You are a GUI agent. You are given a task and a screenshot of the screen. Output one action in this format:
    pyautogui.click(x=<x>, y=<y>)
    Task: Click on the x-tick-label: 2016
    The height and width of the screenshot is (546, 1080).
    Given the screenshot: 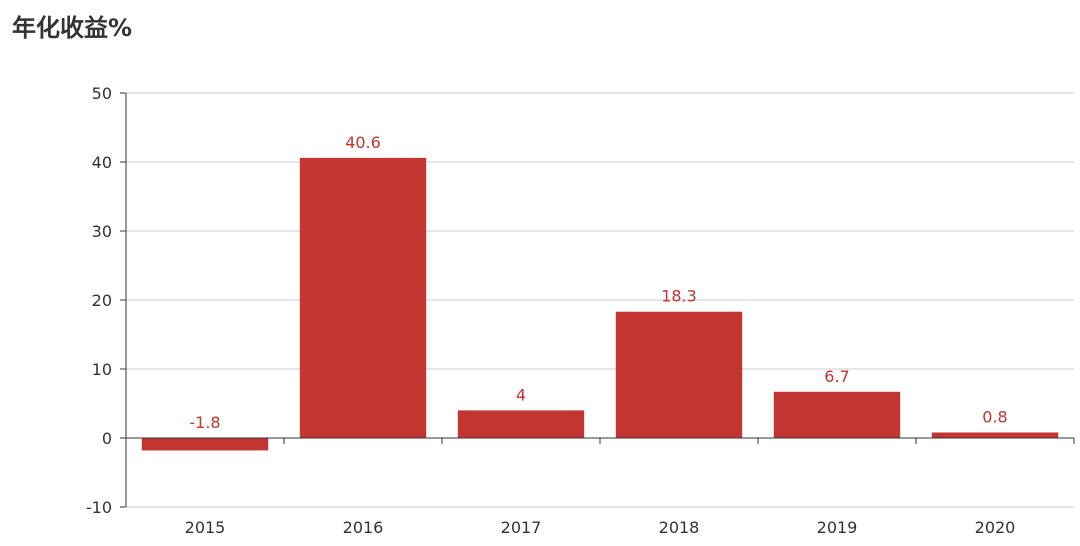 What is the action you would take?
    pyautogui.click(x=363, y=527)
    